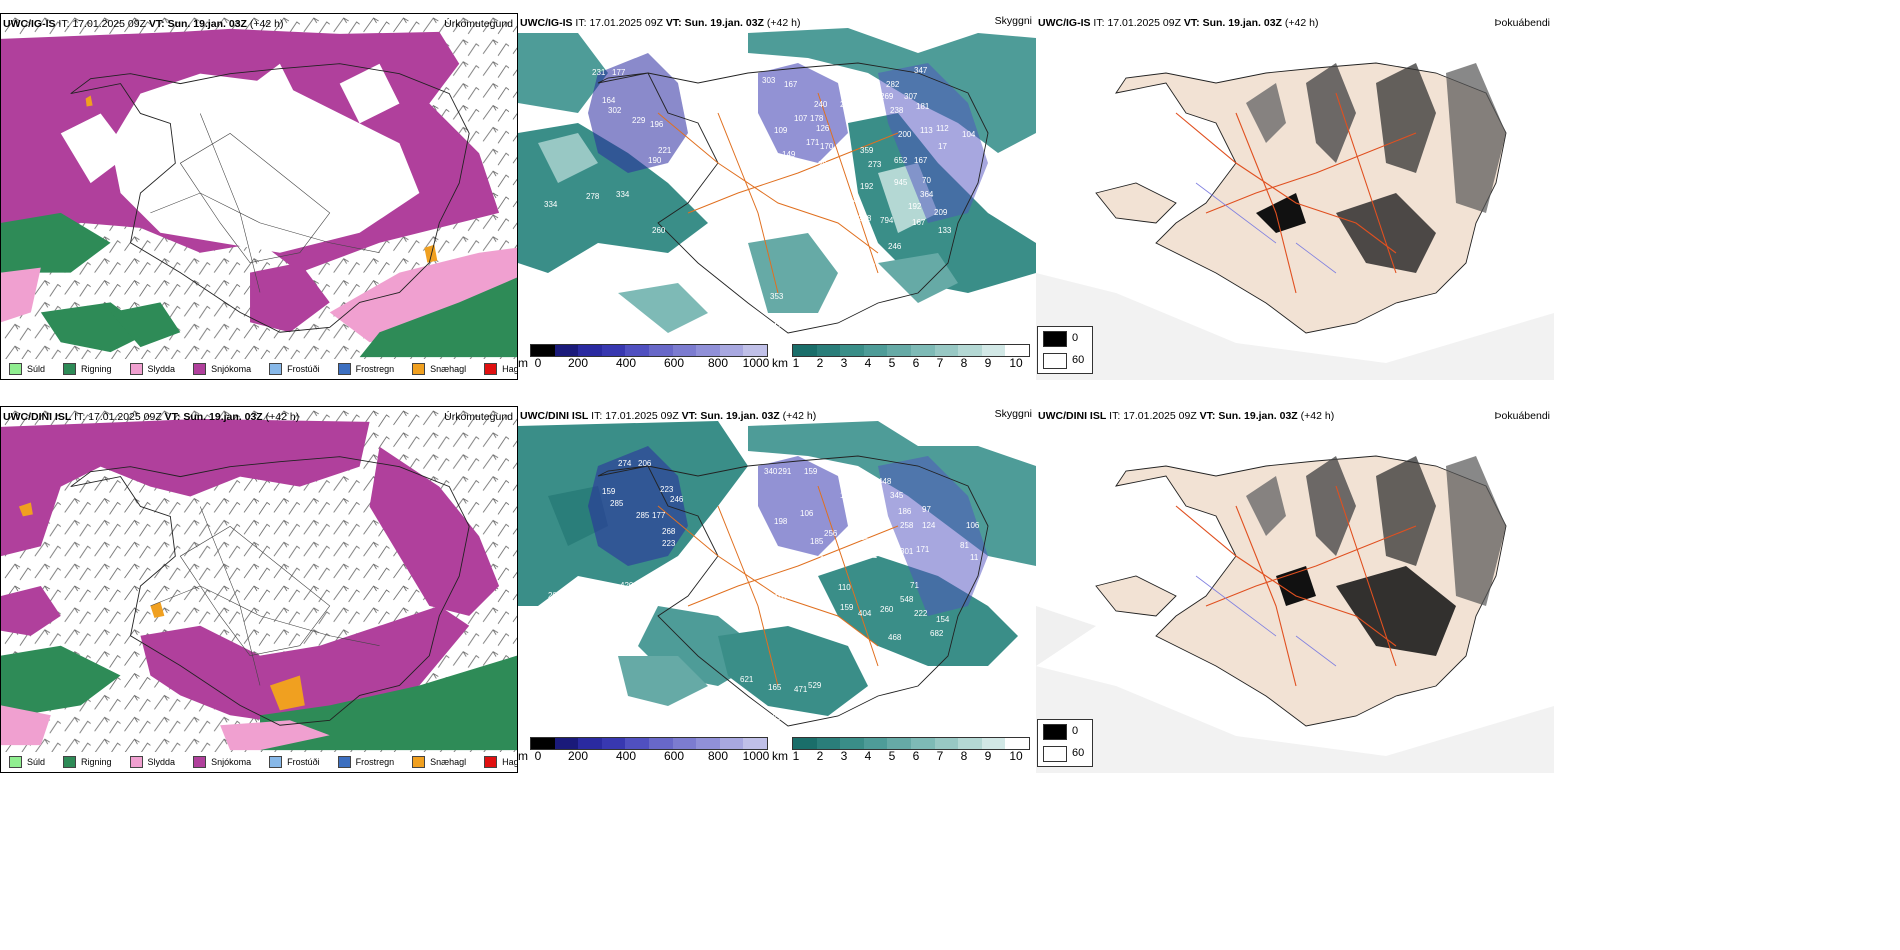  I want to click on elevation-colorbar-swatches, so click(649, 350).